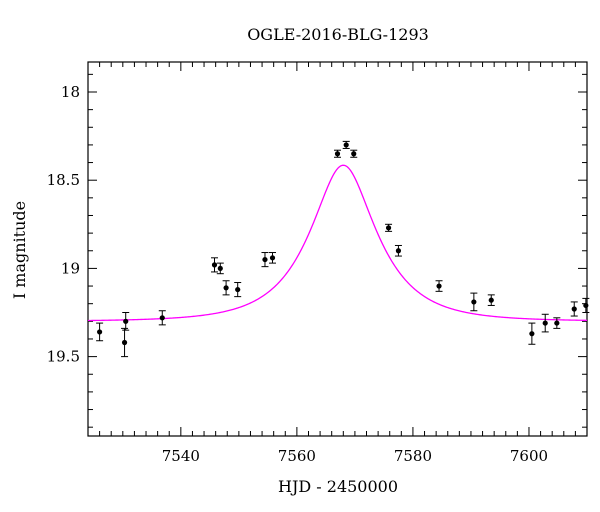 The width and height of the screenshot is (600, 512). Describe the element at coordinates (338, 34) in the screenshot. I see `chart-title: OGLE-2016-BLG-1293` at that location.